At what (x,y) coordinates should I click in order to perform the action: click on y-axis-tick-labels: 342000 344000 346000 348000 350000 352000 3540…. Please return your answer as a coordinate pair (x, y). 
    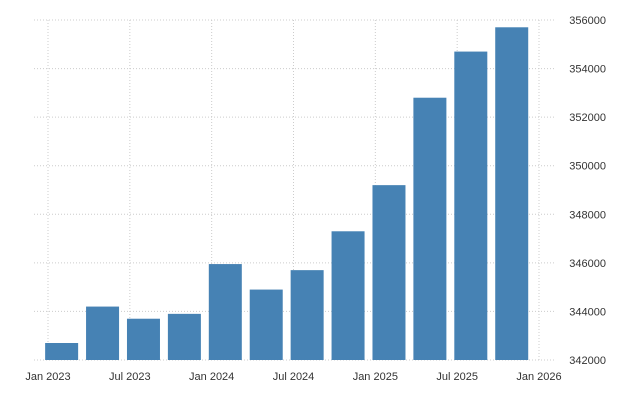
    Looking at the image, I should click on (587, 191).